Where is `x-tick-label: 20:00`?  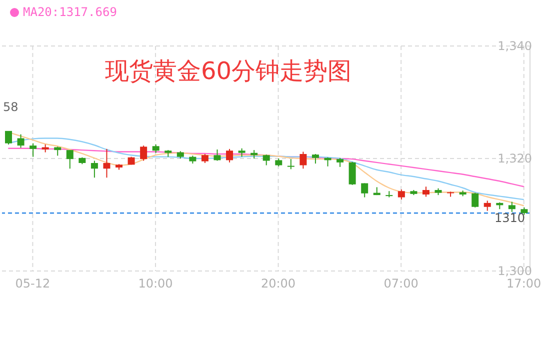
x-tick-label: 20:00 is located at coordinates (278, 283).